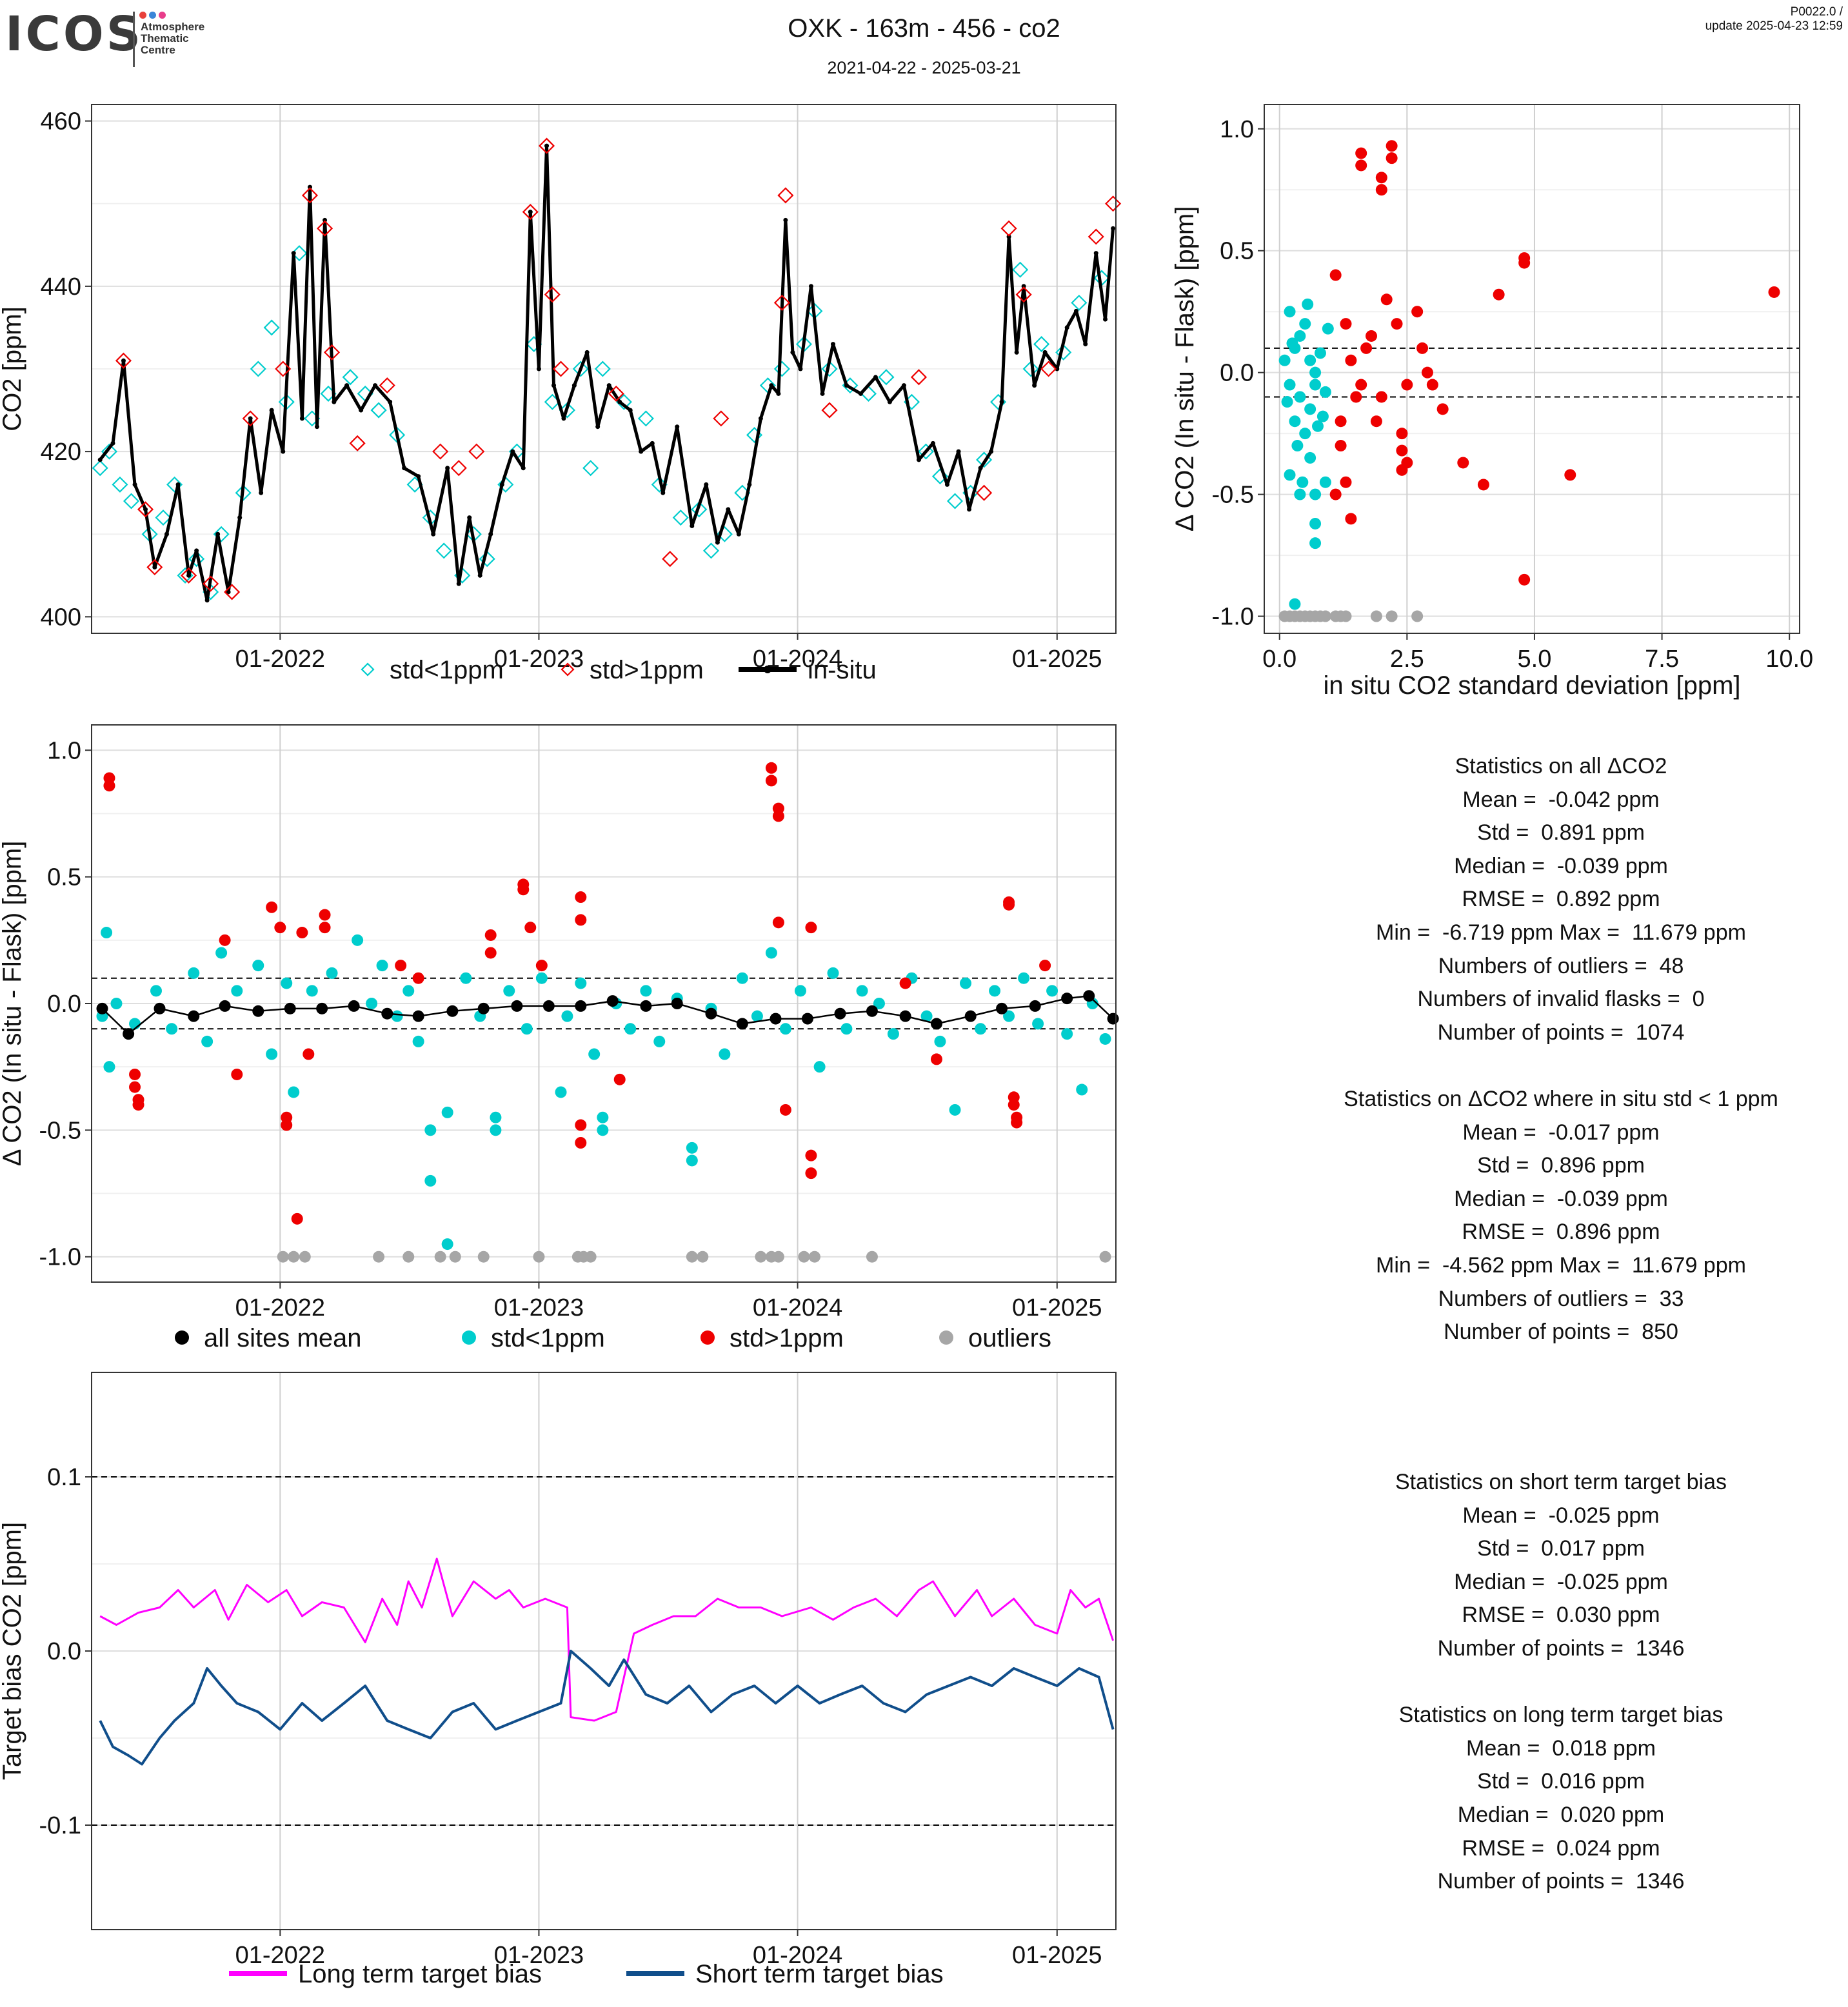 Image resolution: width=1848 pixels, height=2007 pixels. What do you see at coordinates (61, 287) in the screenshot?
I see `y-tick-label: 440` at bounding box center [61, 287].